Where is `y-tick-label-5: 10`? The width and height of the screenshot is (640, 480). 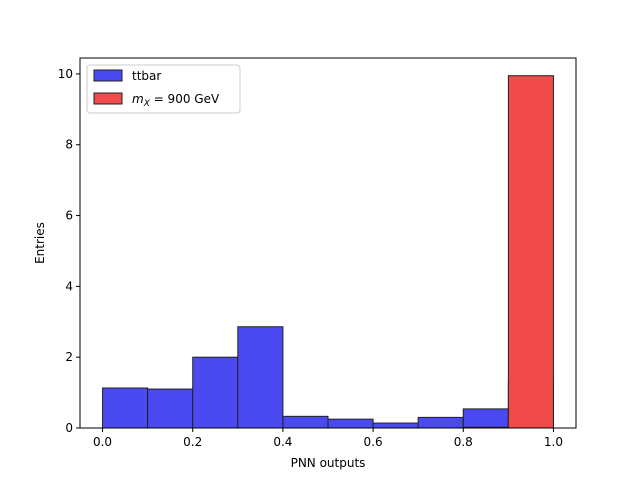 y-tick-label-5: 10 is located at coordinates (65, 74).